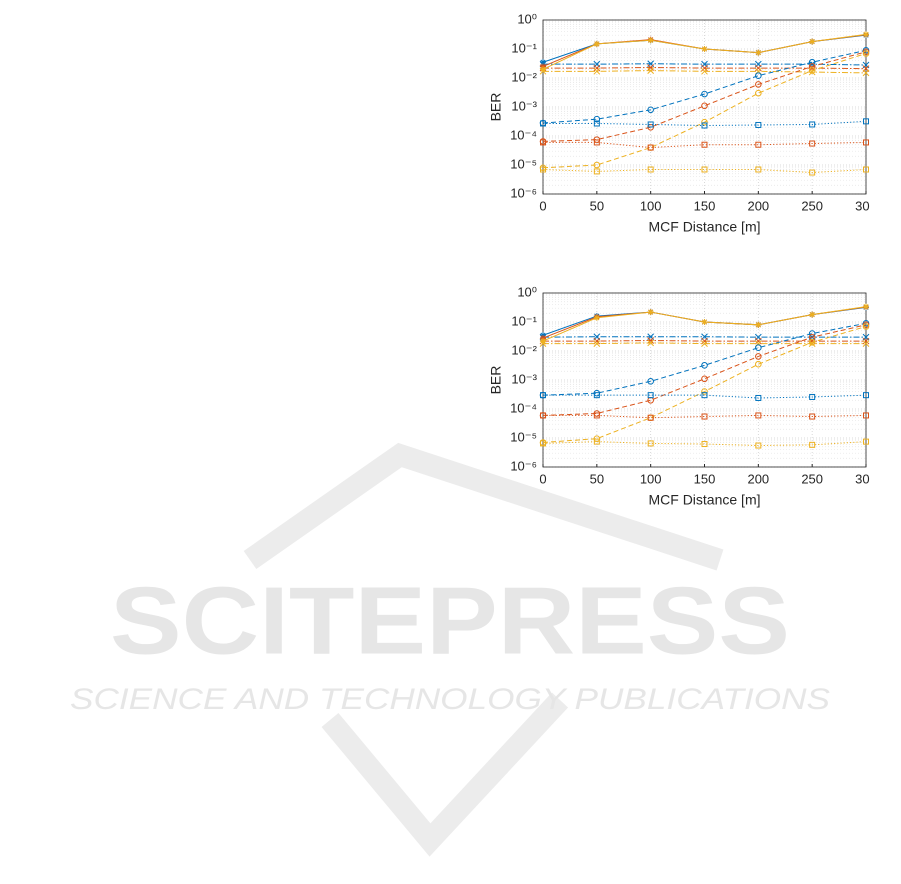 Image resolution: width=901 pixels, height=884 pixels. What do you see at coordinates (450, 620) in the screenshot?
I see `watermark-title: SCITEPRESS` at bounding box center [450, 620].